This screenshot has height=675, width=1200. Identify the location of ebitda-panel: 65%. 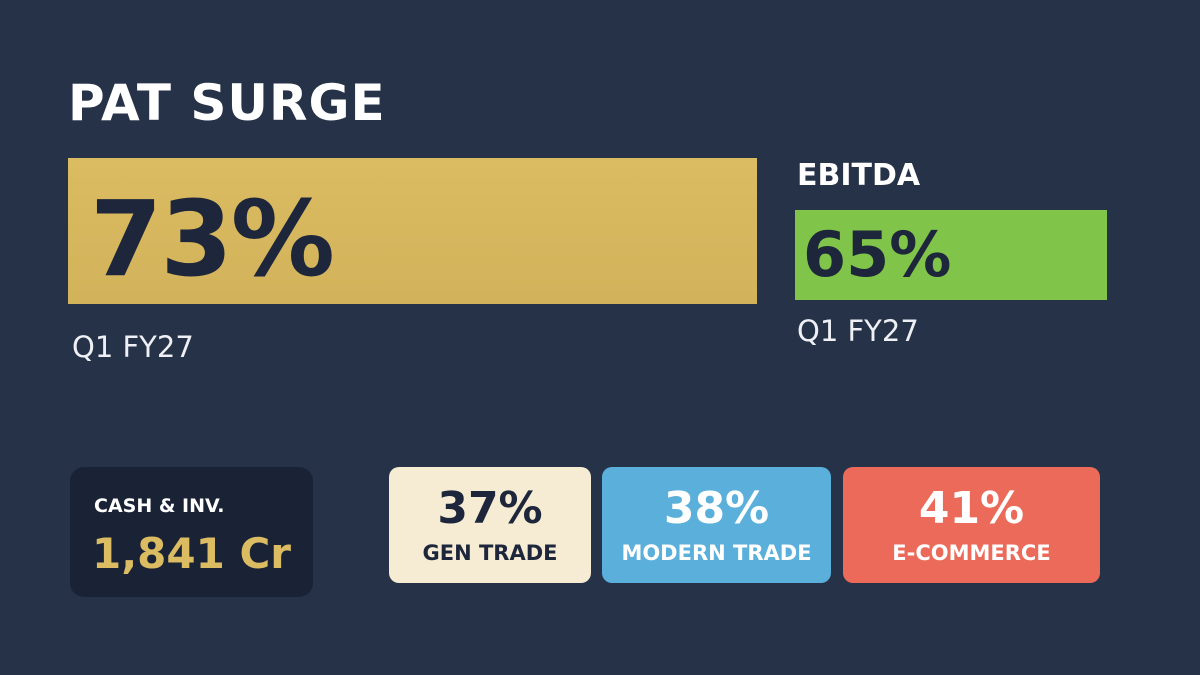
(951, 255).